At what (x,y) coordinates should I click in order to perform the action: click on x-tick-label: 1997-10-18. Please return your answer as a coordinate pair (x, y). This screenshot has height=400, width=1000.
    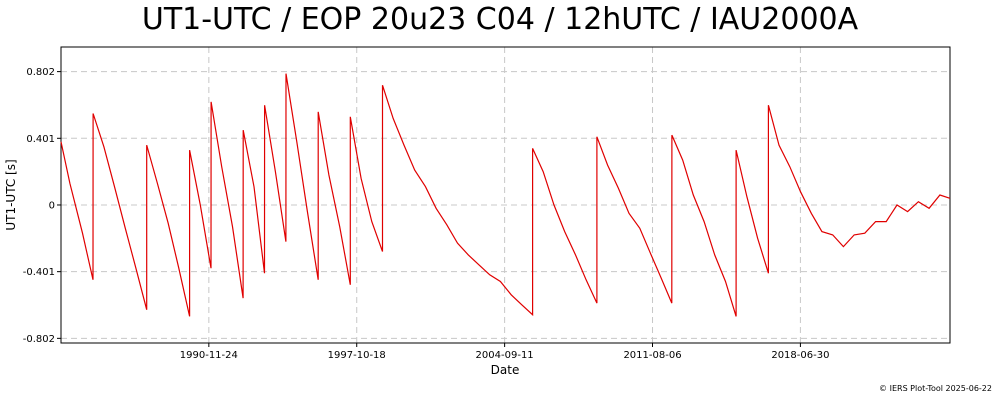
    Looking at the image, I should click on (357, 355).